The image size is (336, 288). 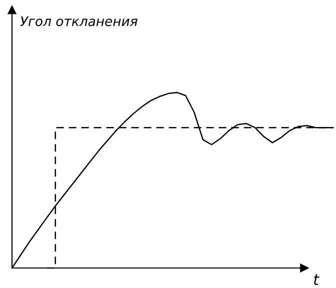 I want to click on x-axis-title: t, so click(x=317, y=279).